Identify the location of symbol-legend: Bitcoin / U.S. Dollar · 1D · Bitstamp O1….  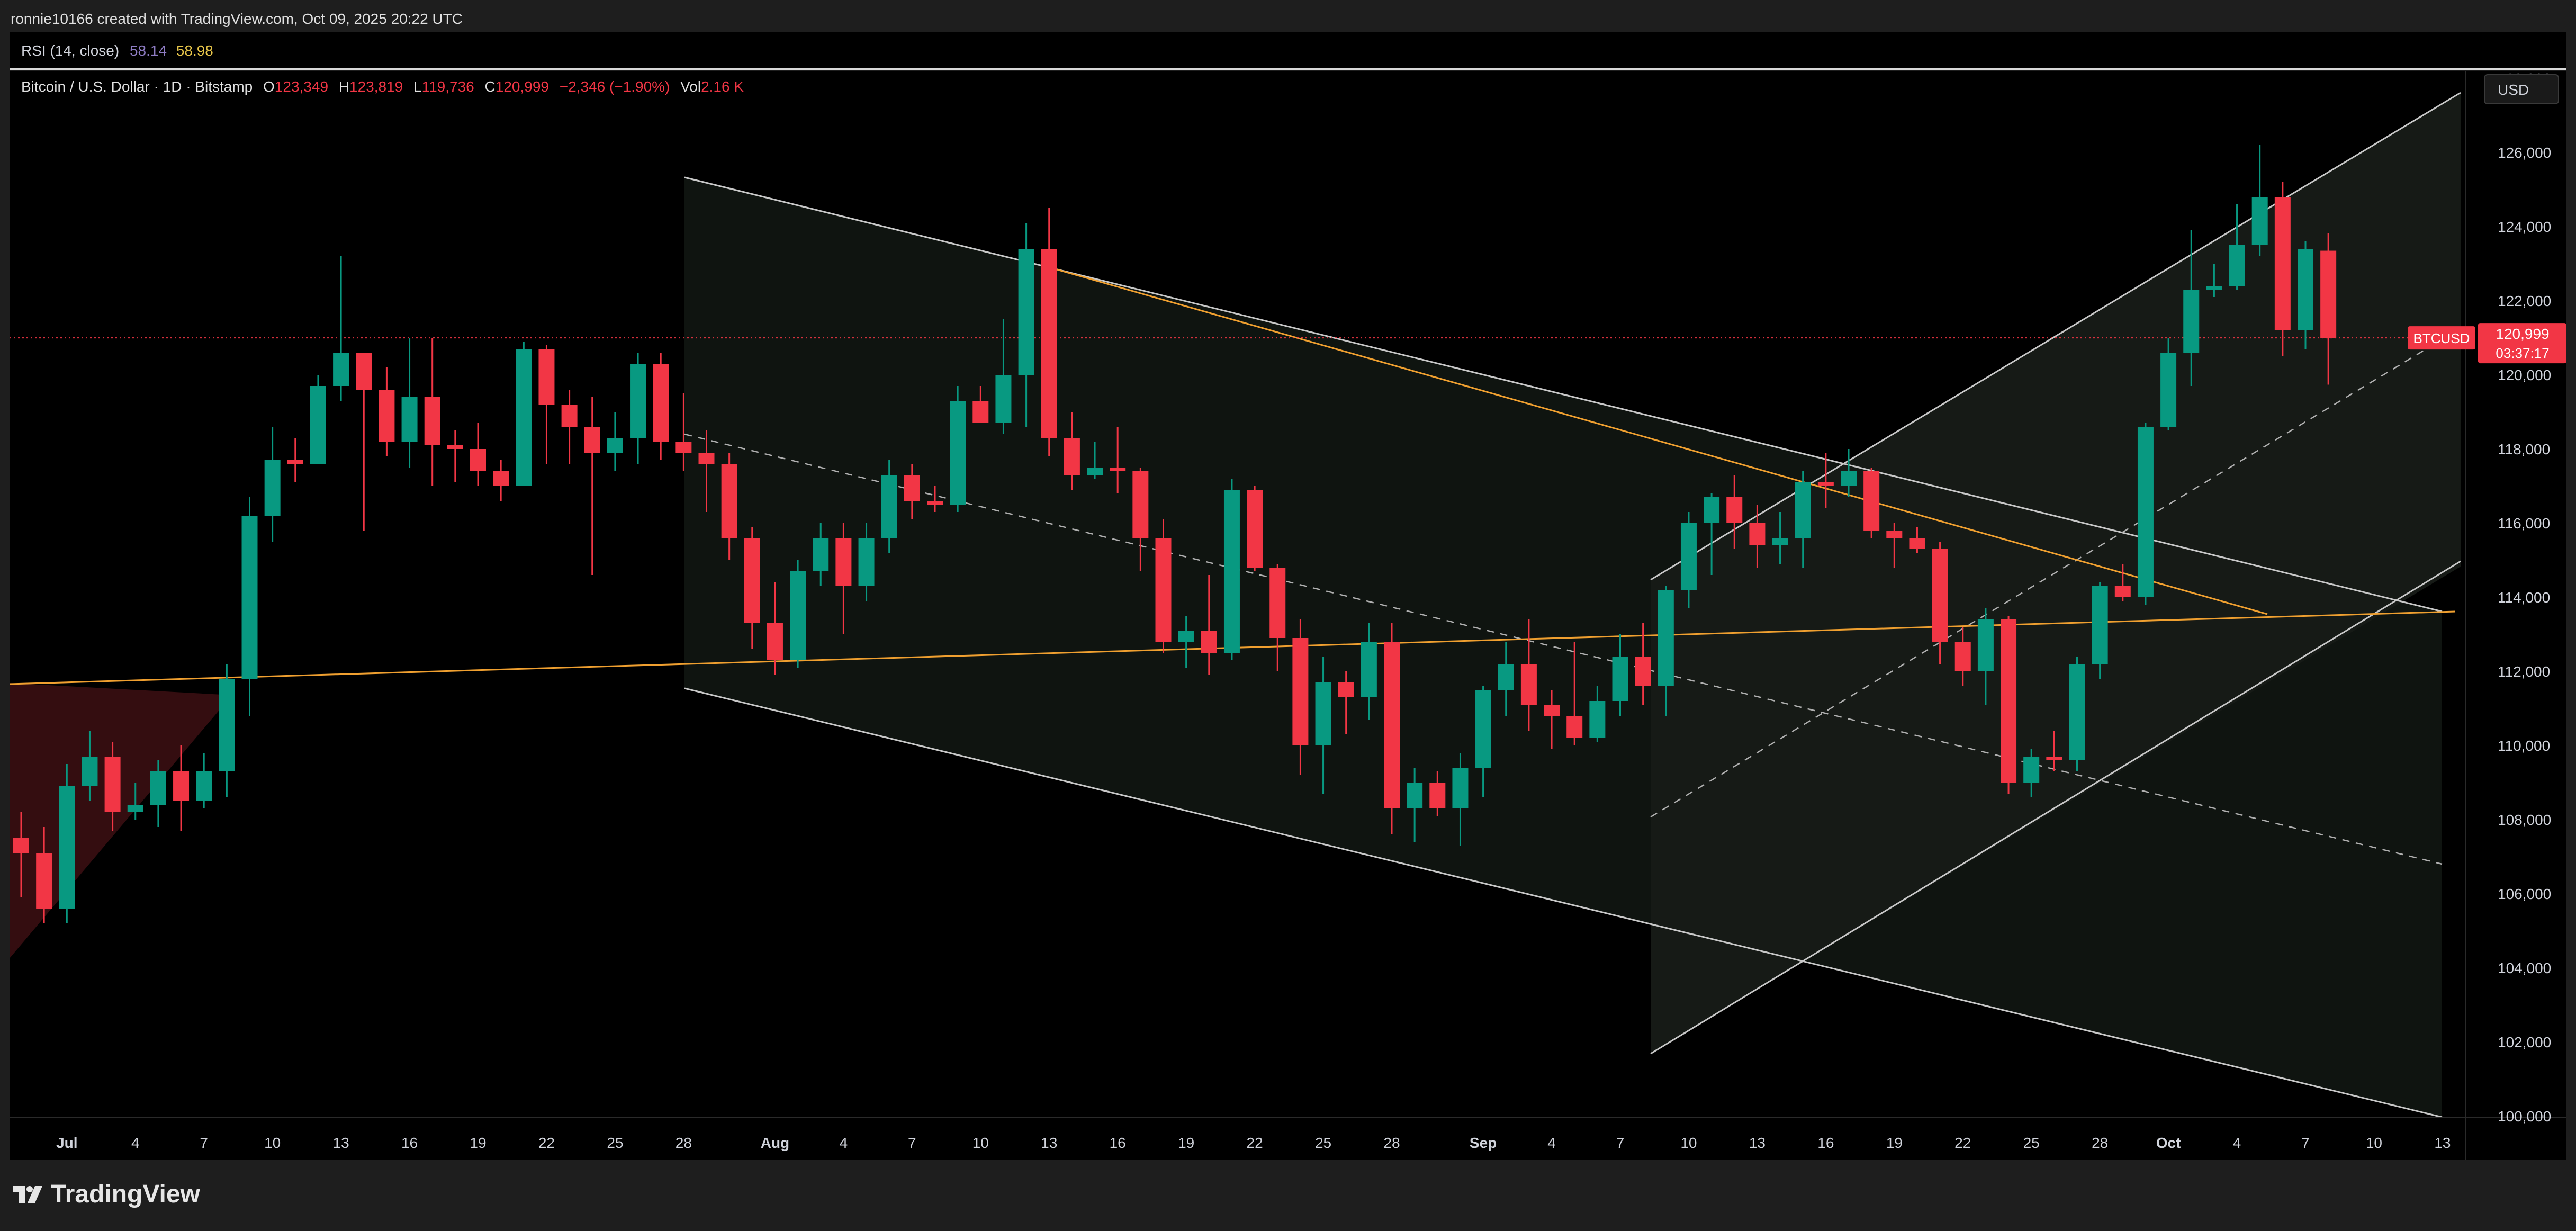
(383, 86).